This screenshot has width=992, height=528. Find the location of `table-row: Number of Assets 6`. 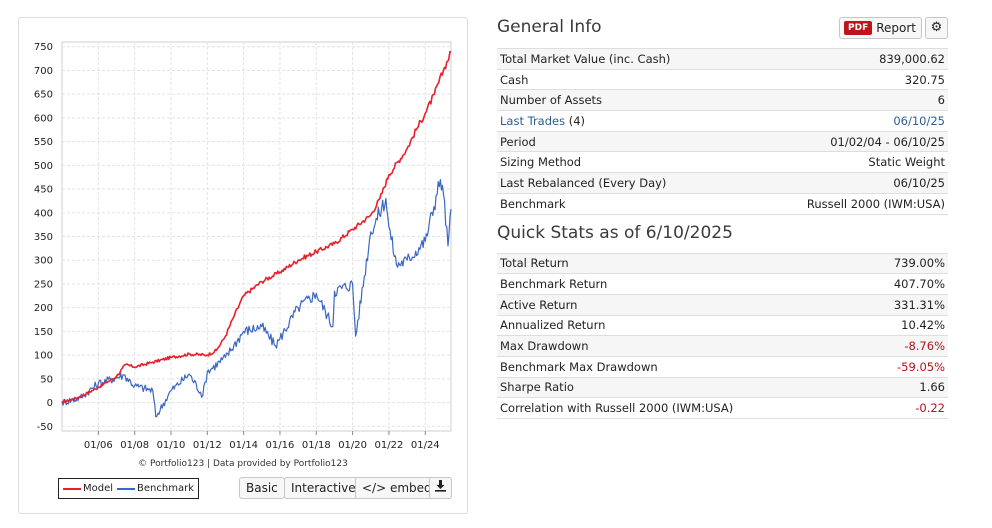

table-row: Number of Assets 6 is located at coordinates (722, 100).